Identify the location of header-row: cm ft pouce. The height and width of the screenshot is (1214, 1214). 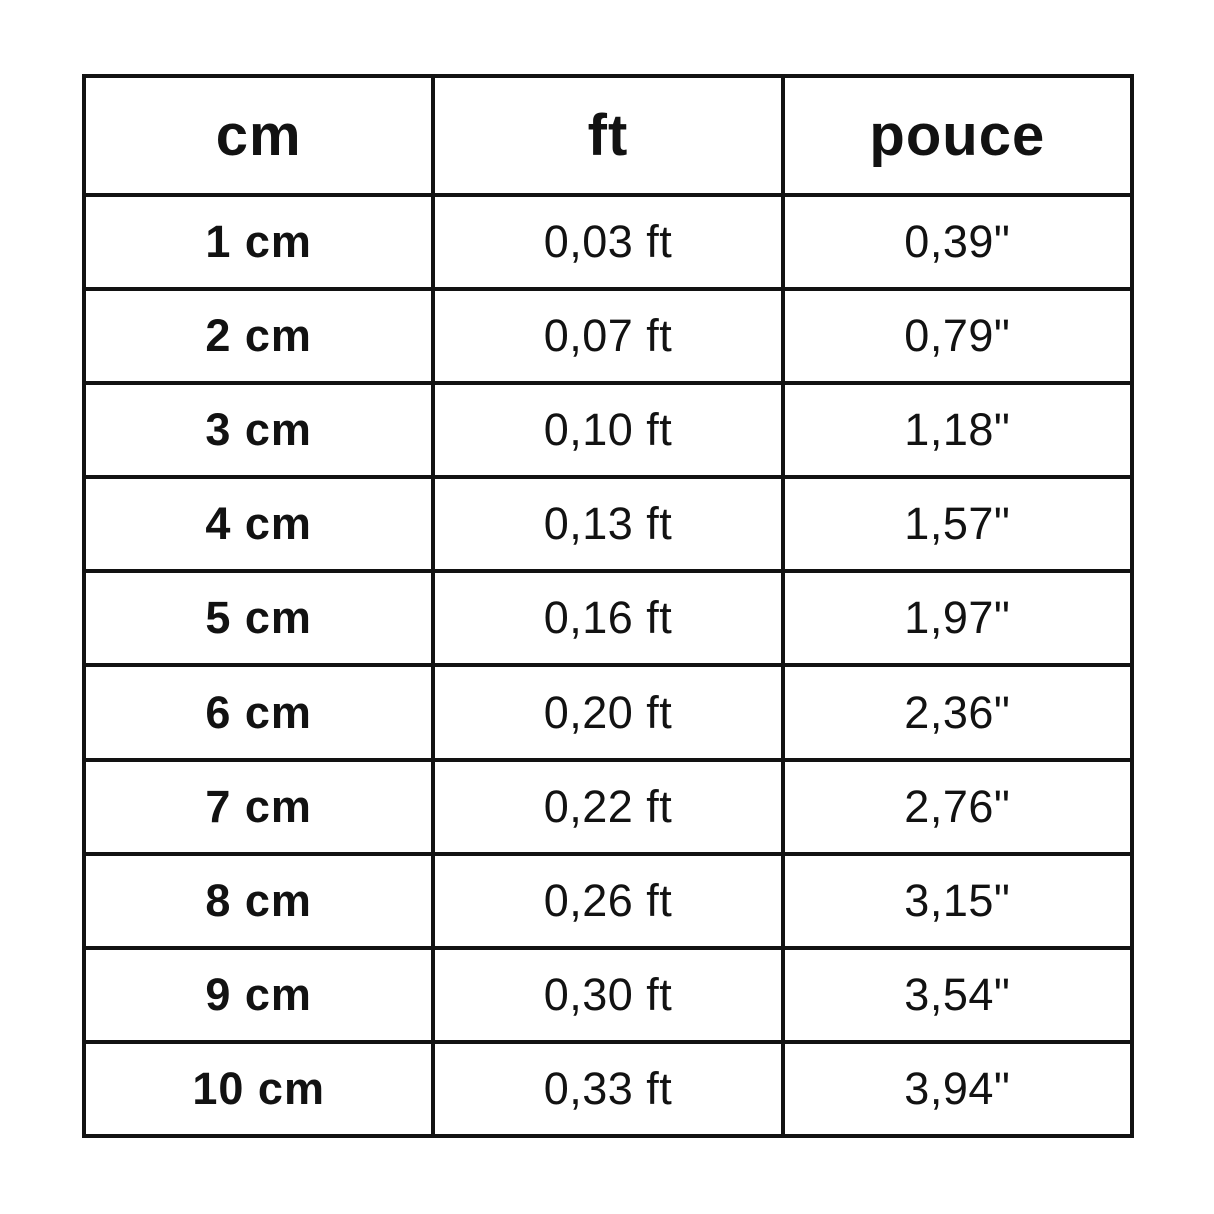
(608, 135).